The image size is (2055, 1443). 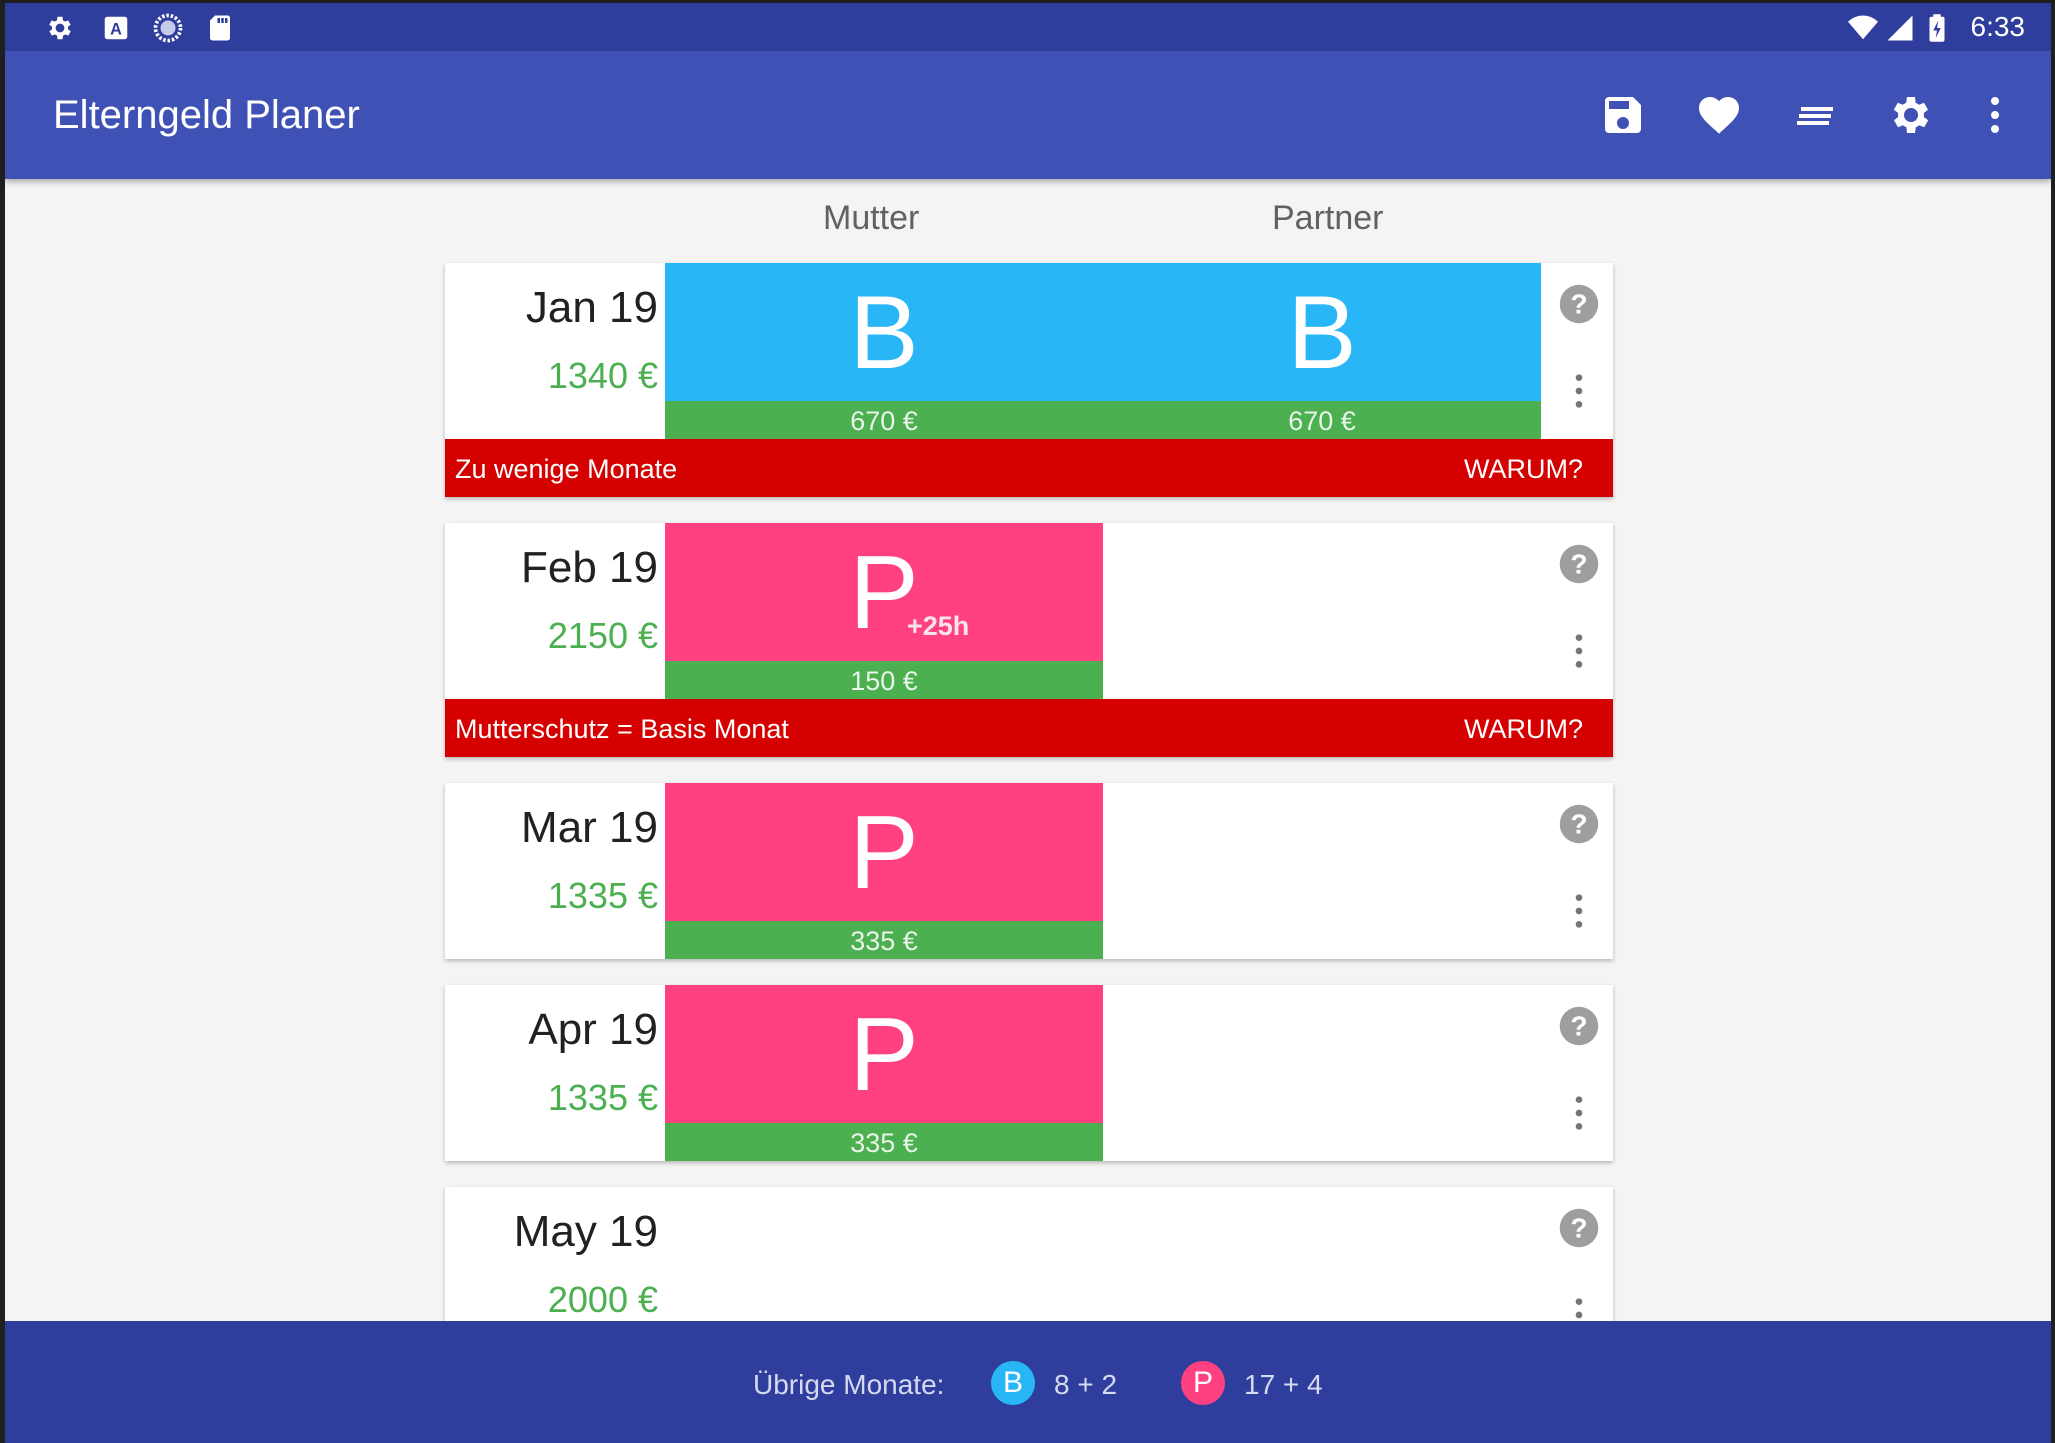 I want to click on partner-amount: 670 €, so click(x=1322, y=420).